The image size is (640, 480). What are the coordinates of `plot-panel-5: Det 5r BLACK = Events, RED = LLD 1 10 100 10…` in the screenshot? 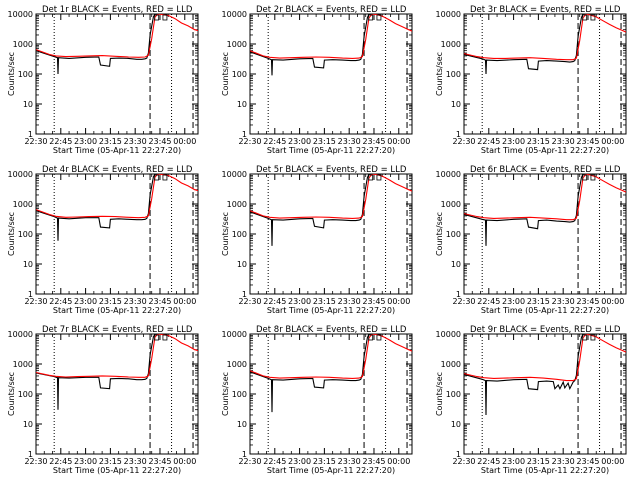 It's located at (317, 240).